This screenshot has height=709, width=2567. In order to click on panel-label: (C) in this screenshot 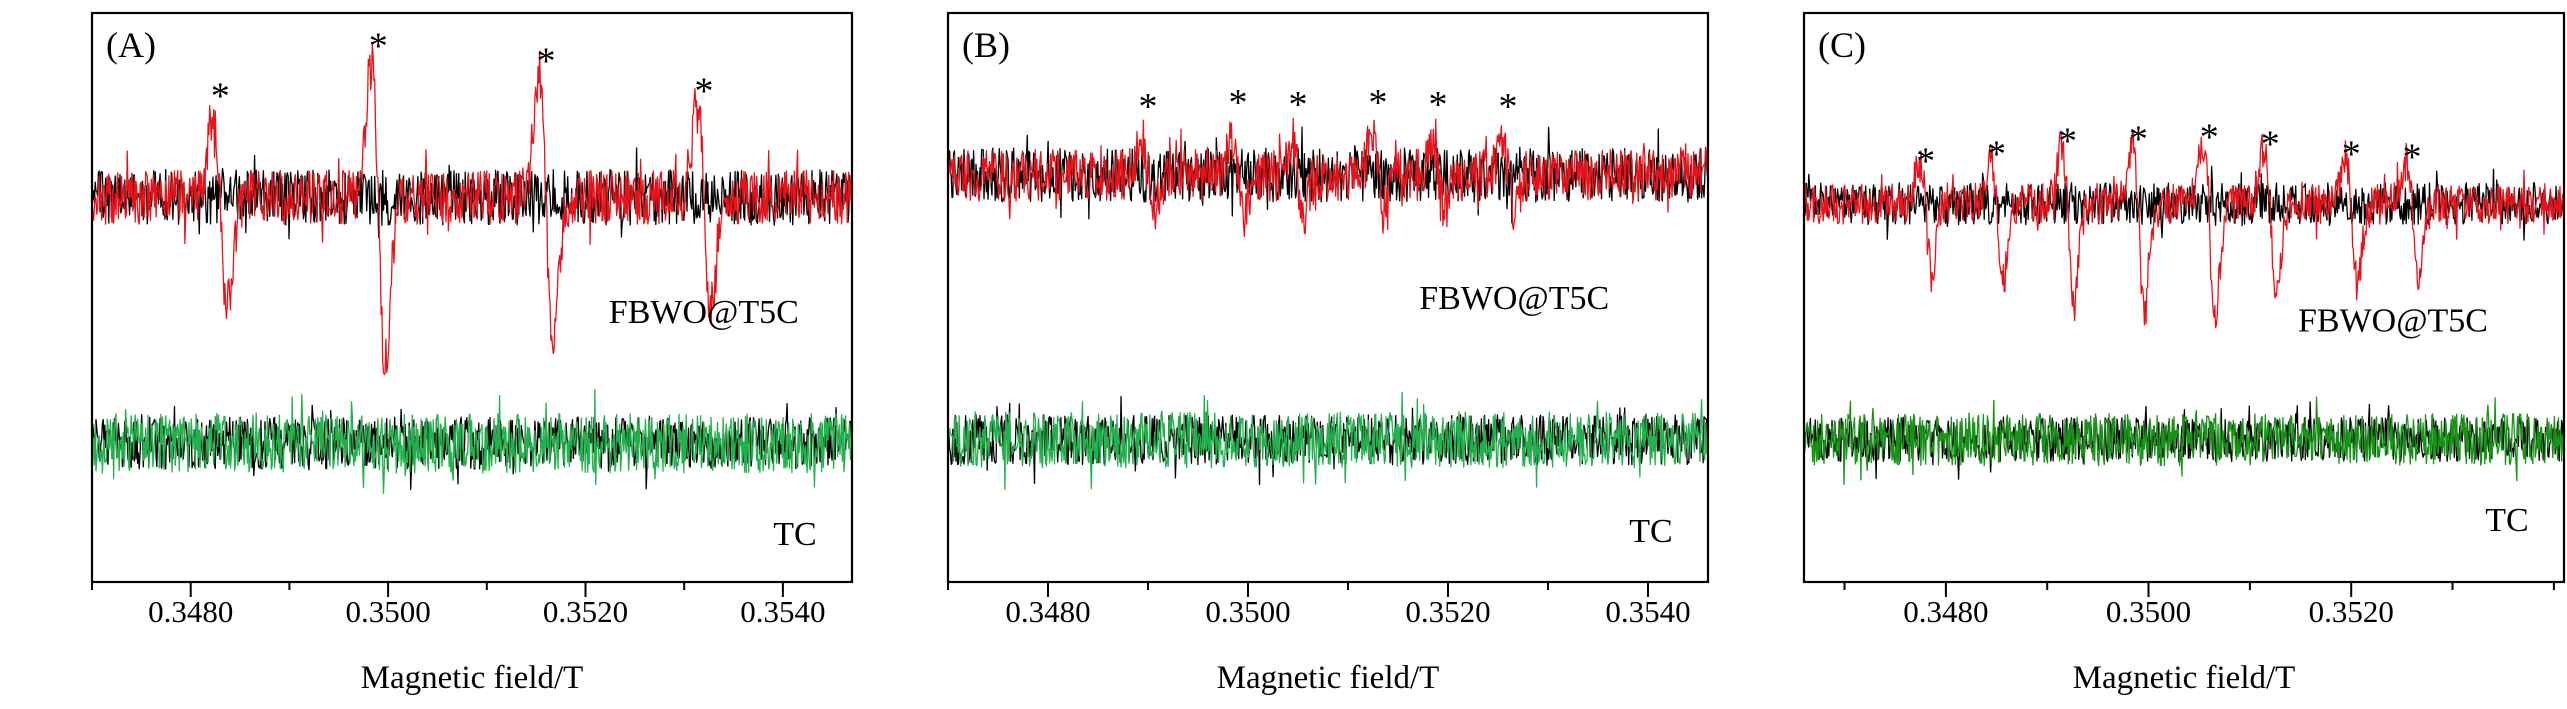, I will do `click(1842, 45)`.